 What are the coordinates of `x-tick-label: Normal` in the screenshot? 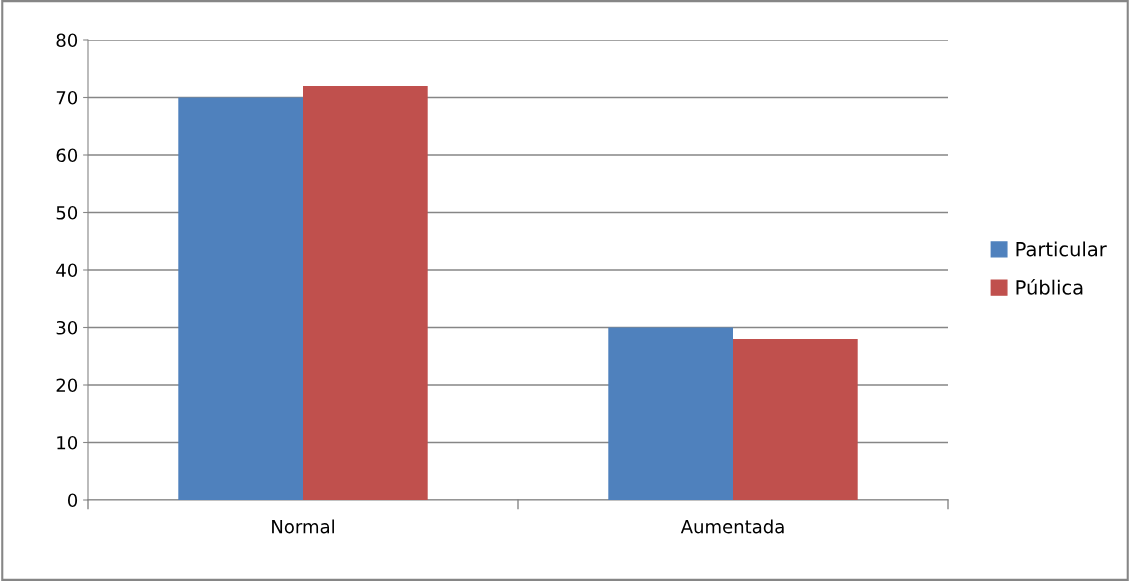 It's located at (303, 526).